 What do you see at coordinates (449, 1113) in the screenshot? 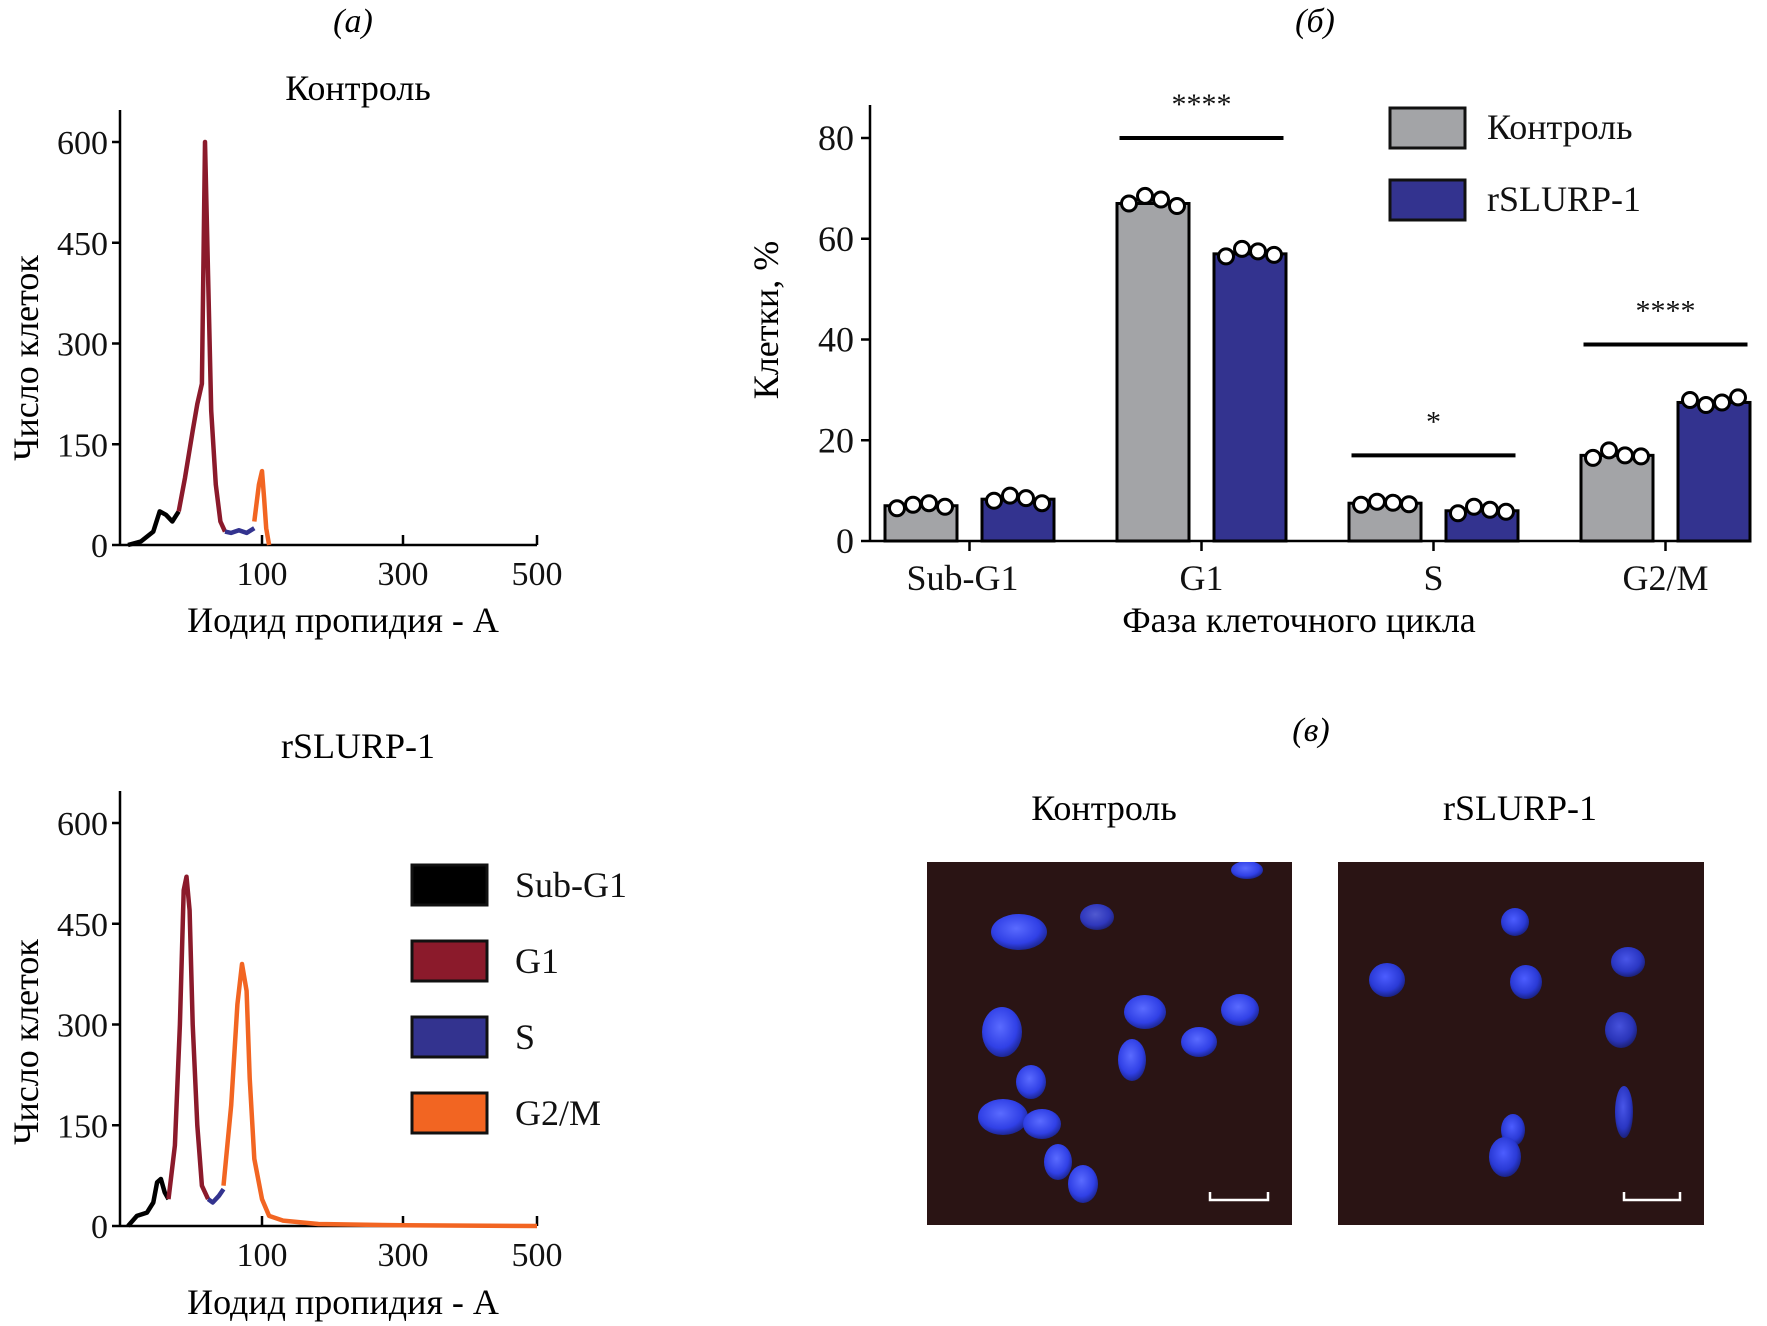
I see `legend-swatch-g2-m` at bounding box center [449, 1113].